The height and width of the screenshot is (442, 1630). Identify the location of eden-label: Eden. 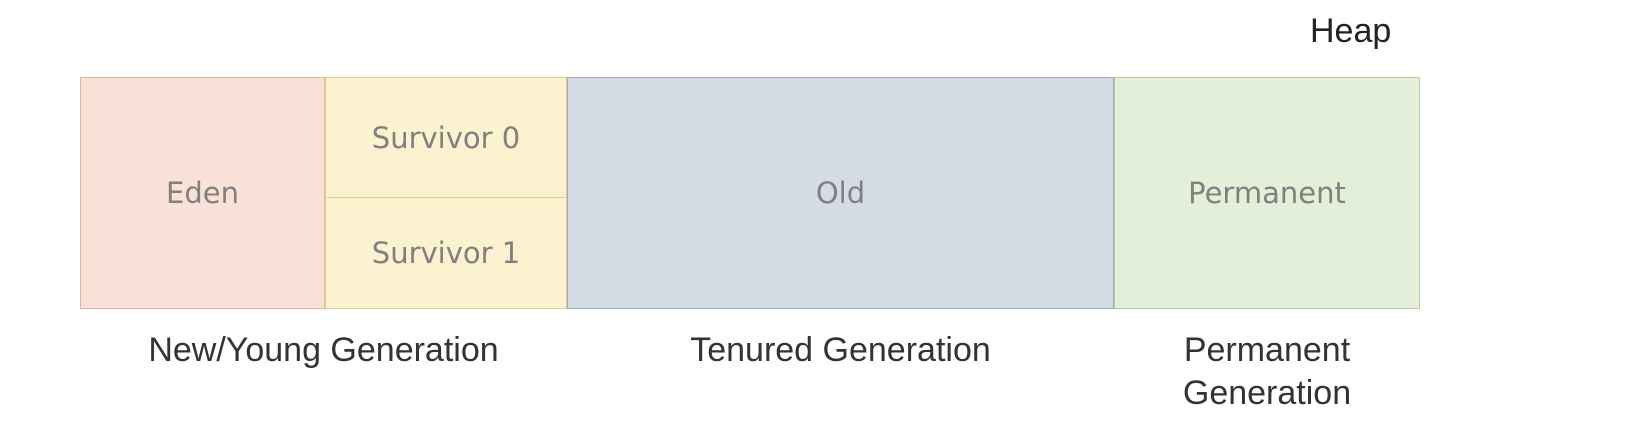
(202, 193).